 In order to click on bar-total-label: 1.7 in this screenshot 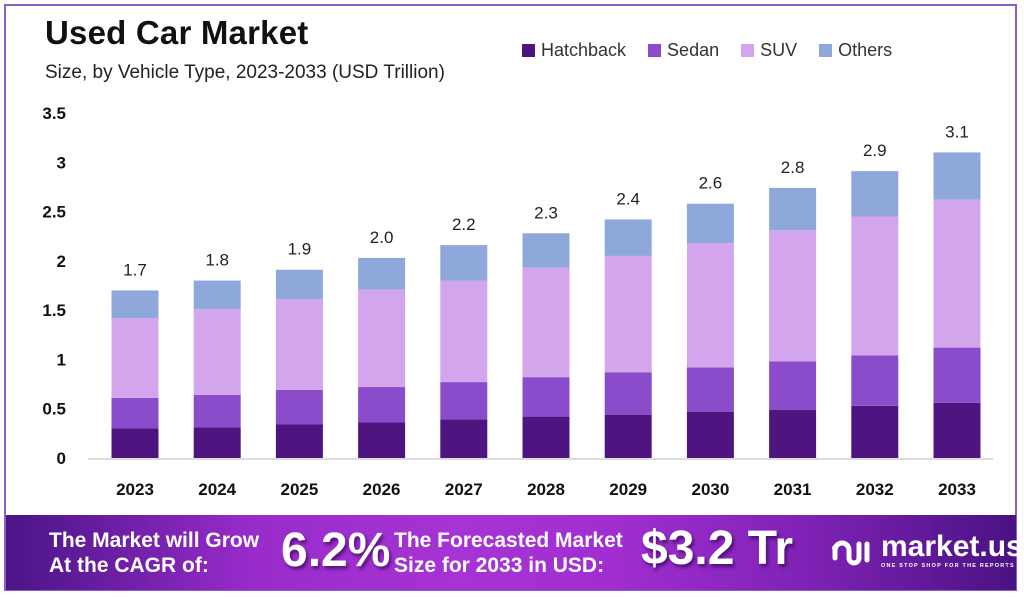, I will do `click(135, 269)`.